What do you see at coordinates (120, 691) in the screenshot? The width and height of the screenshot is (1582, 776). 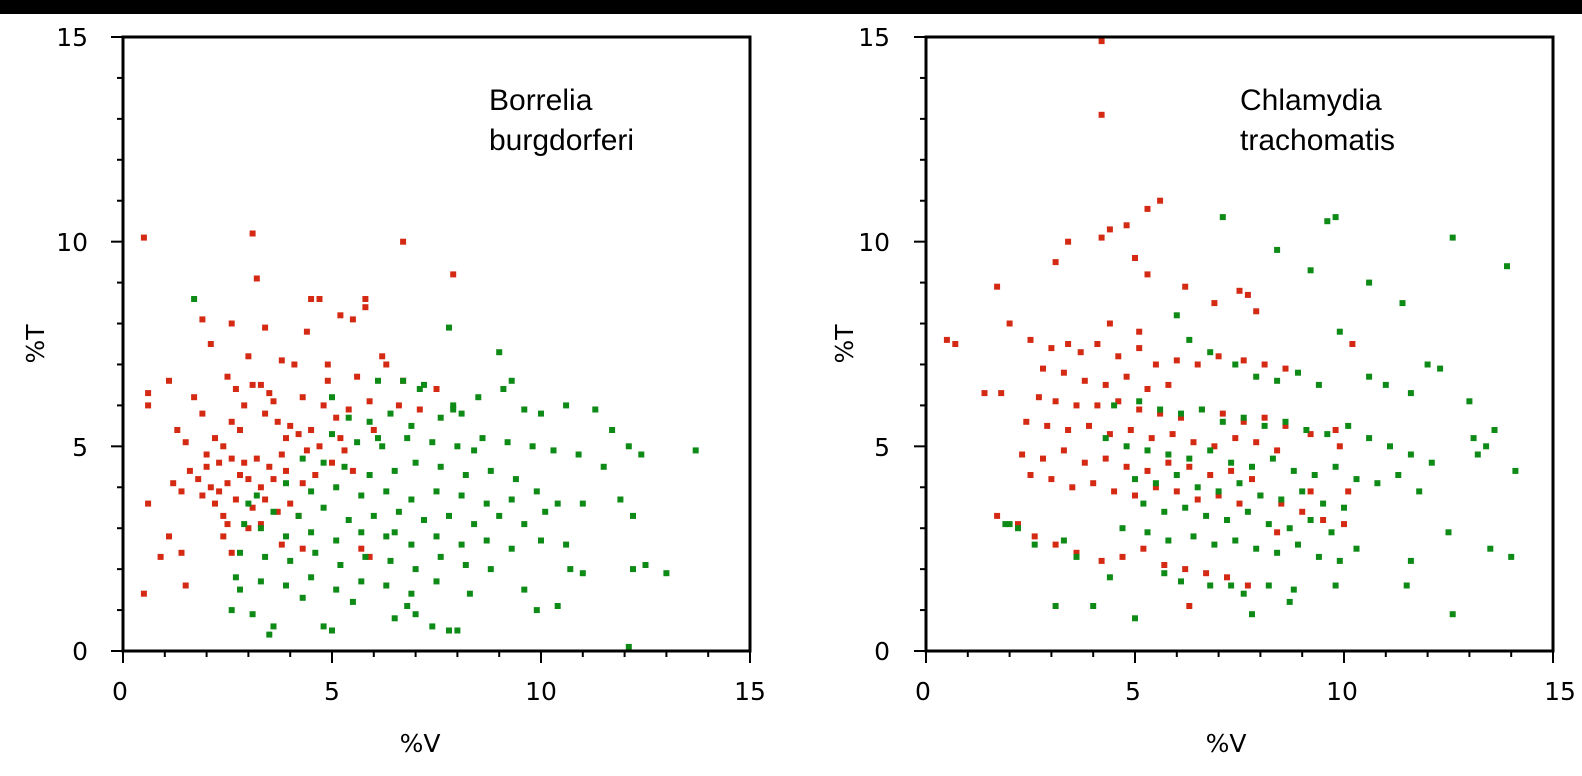 I see `x-tick-label-0: 0` at bounding box center [120, 691].